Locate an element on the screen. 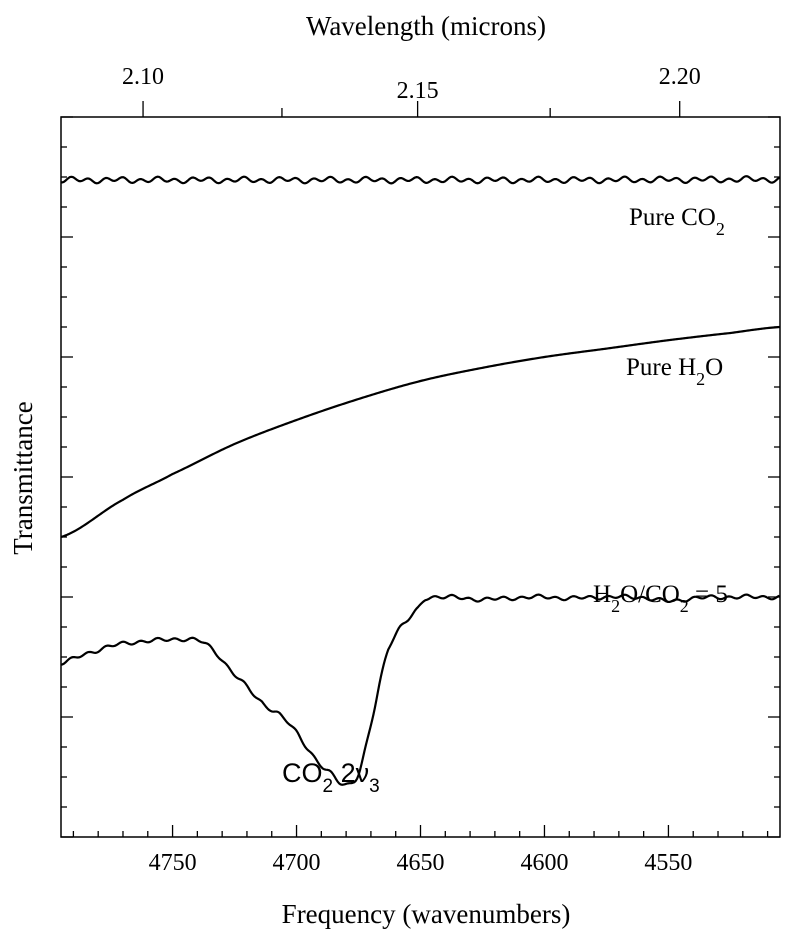 The image size is (802, 944). series-label-mixture-sub2: 2 is located at coordinates (684, 606).